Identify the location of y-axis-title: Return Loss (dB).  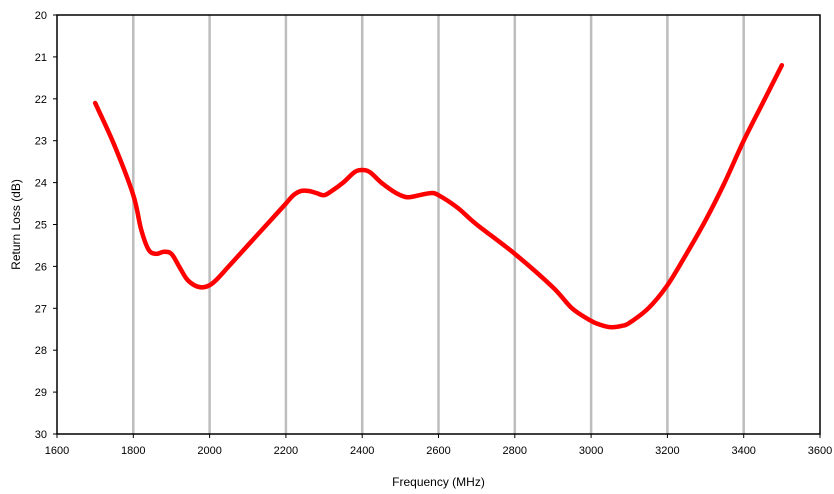
(16, 224).